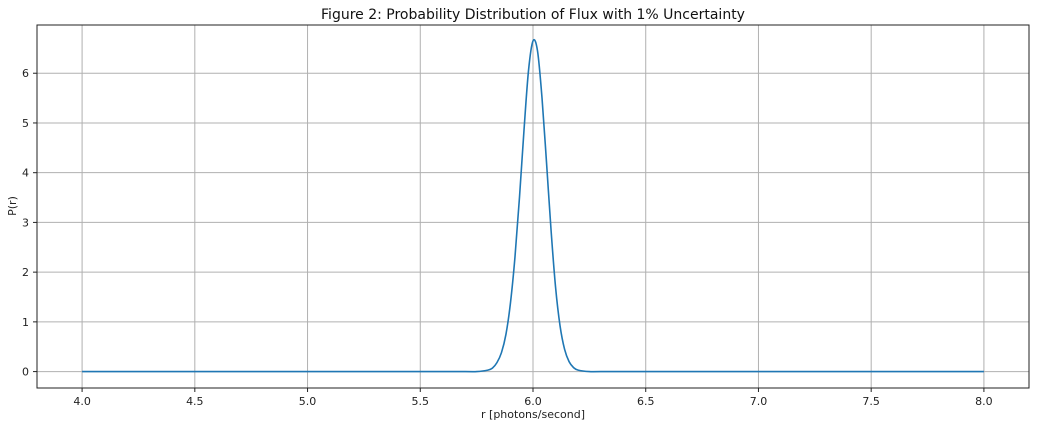 The width and height of the screenshot is (1037, 428). I want to click on x-tick-label: 7.0, so click(759, 401).